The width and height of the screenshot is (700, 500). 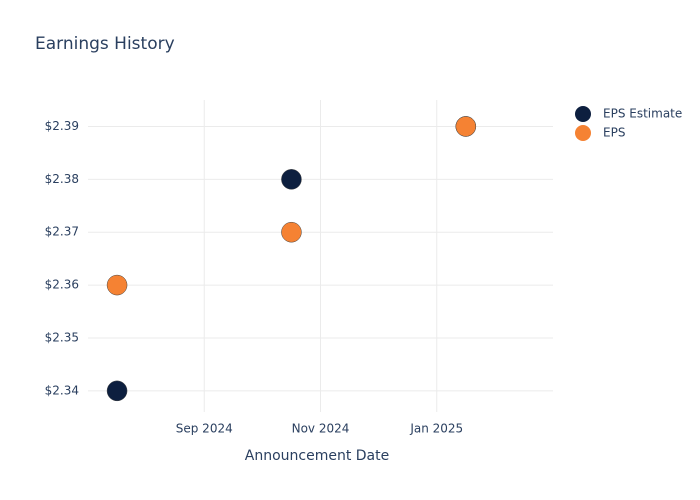 I want to click on y-tick-label: $2.39, so click(x=62, y=126).